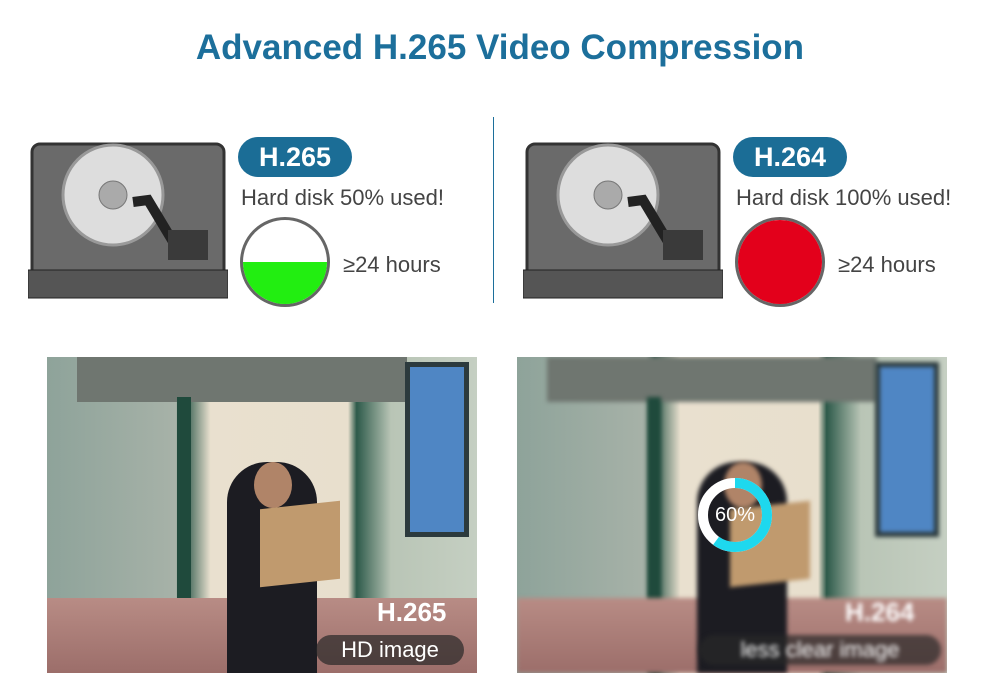  I want to click on divider, so click(493, 210).